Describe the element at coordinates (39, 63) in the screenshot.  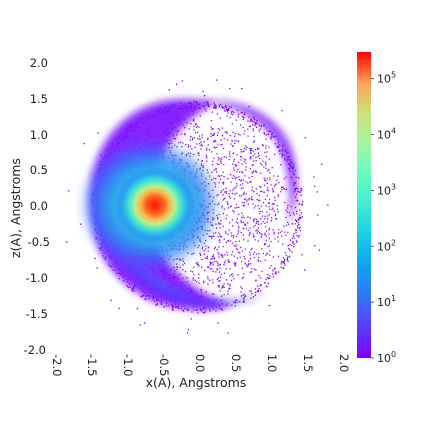
I see `y-tick-label: 2.0` at that location.